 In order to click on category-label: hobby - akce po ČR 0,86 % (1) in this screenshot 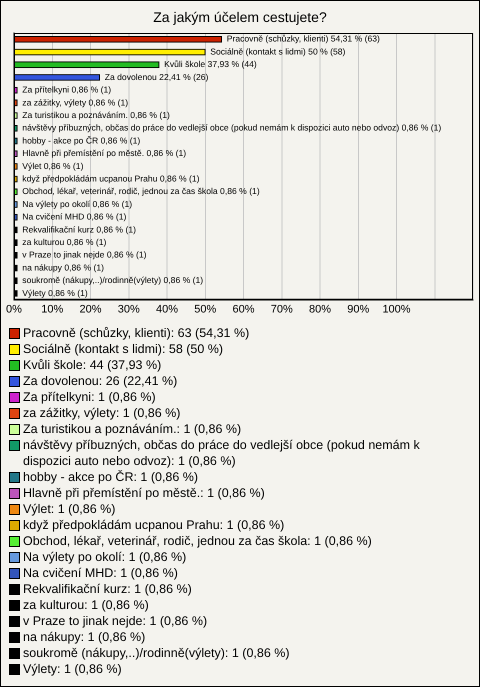, I will do `click(81, 140)`.